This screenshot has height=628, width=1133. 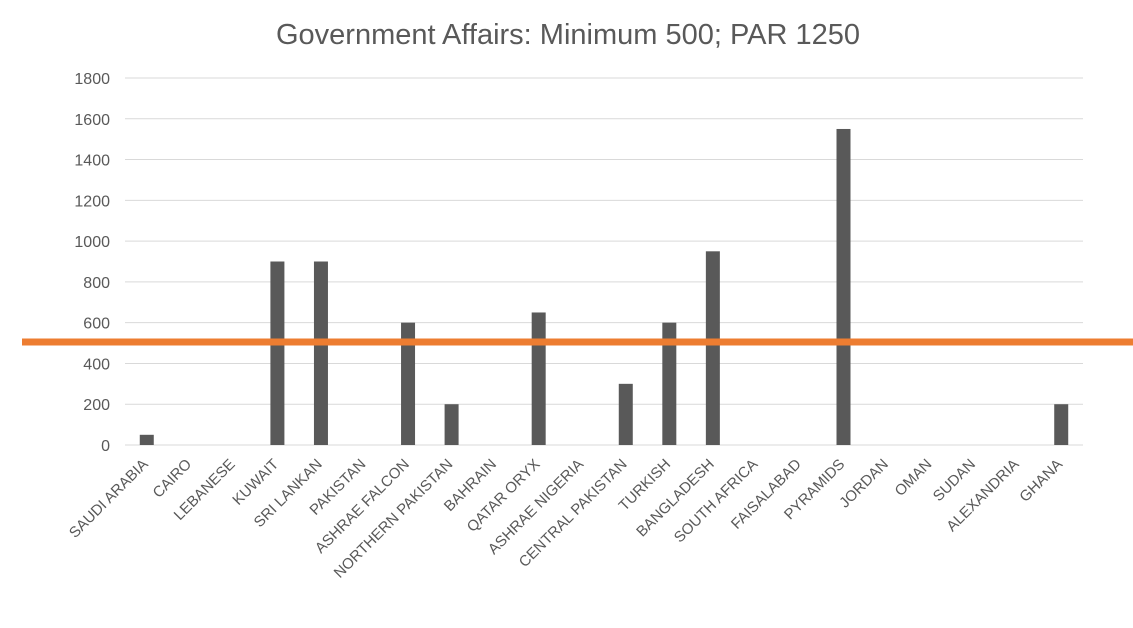 I want to click on bar-pyramids, so click(x=843, y=286).